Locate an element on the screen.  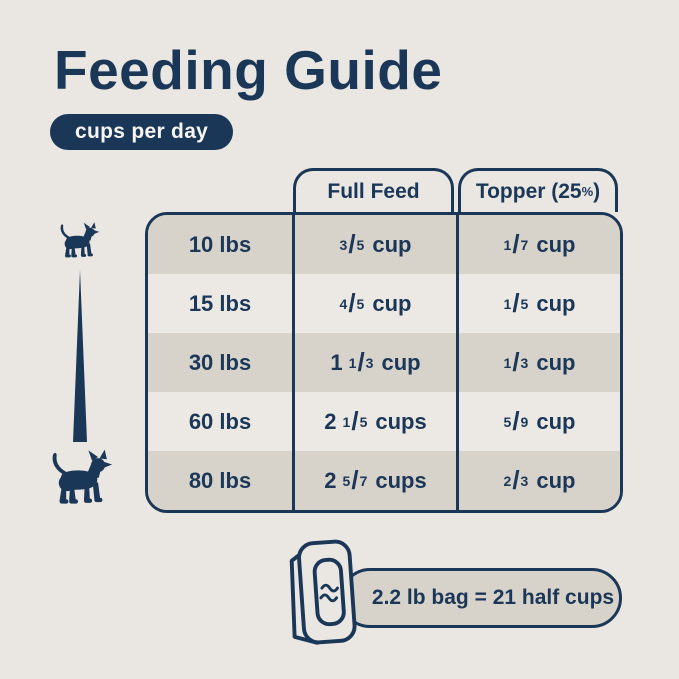
table-row-80lbs: 80 lbs 2 5/7 cups 2/3 cup is located at coordinates (384, 480).